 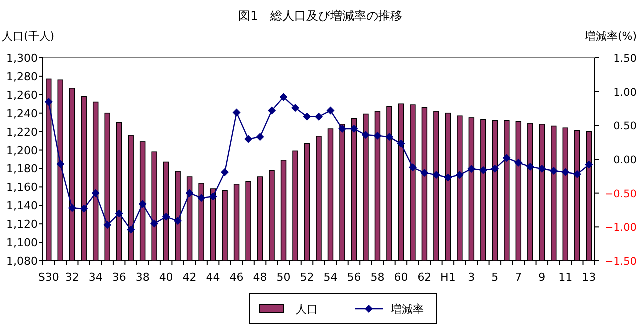 I want to click on ylabel: 人口(千人), so click(x=28, y=36).